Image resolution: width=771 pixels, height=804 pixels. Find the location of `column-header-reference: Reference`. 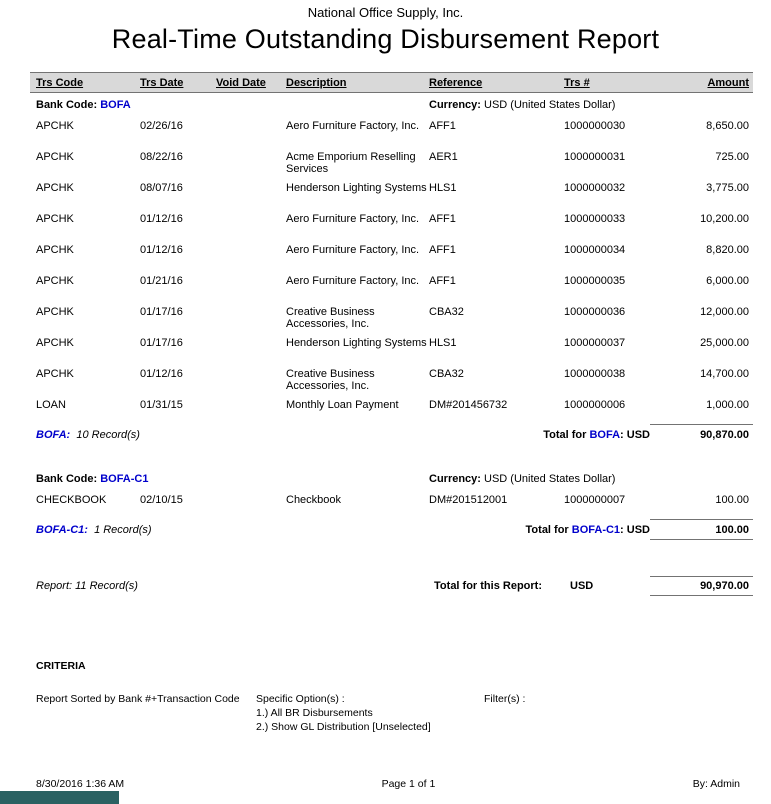

column-header-reference: Reference is located at coordinates (456, 83).